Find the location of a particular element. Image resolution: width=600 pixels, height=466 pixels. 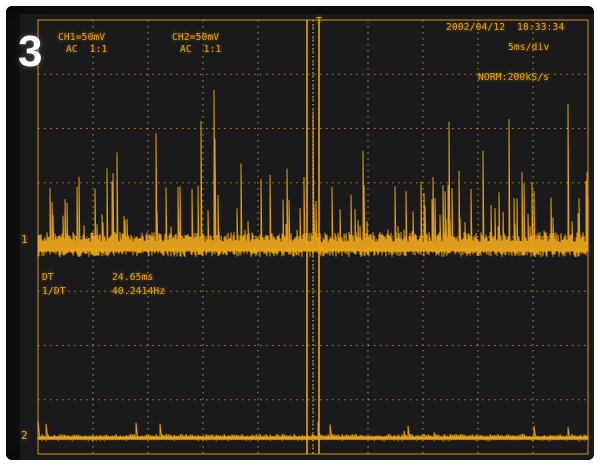

panel-number-label: 3 is located at coordinates (30, 51).